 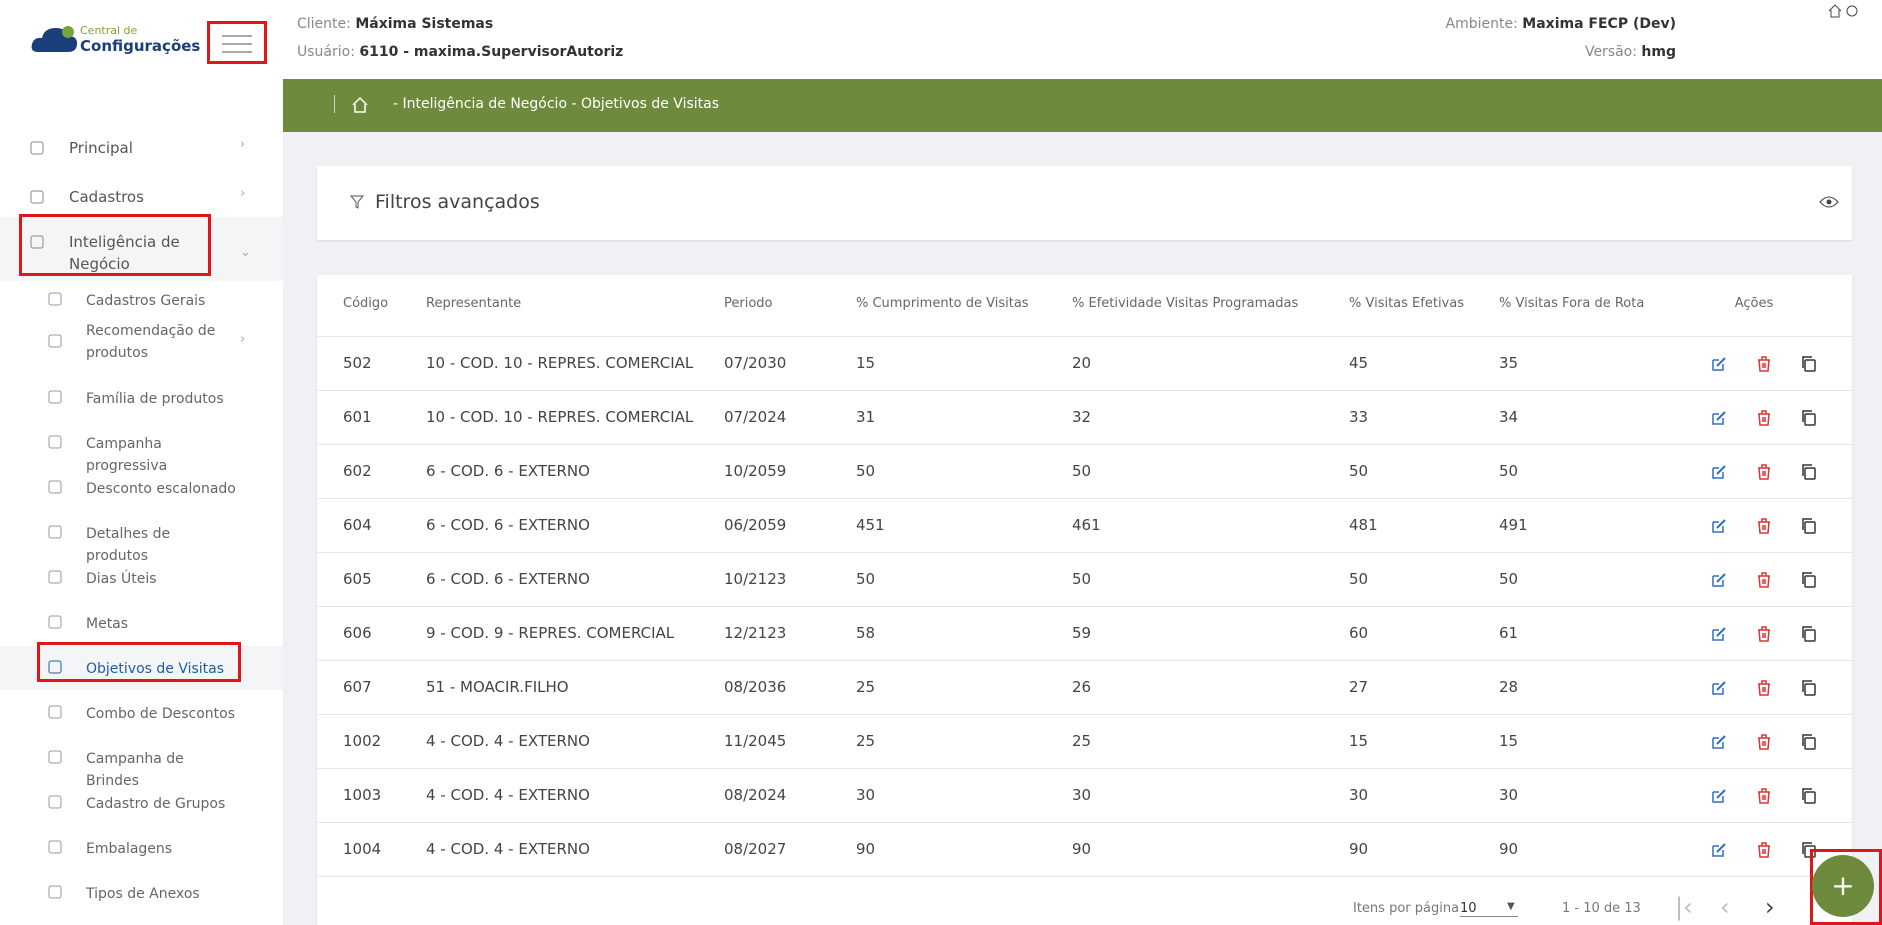 What do you see at coordinates (865, 687) in the screenshot?
I see `table-cell: 25` at bounding box center [865, 687].